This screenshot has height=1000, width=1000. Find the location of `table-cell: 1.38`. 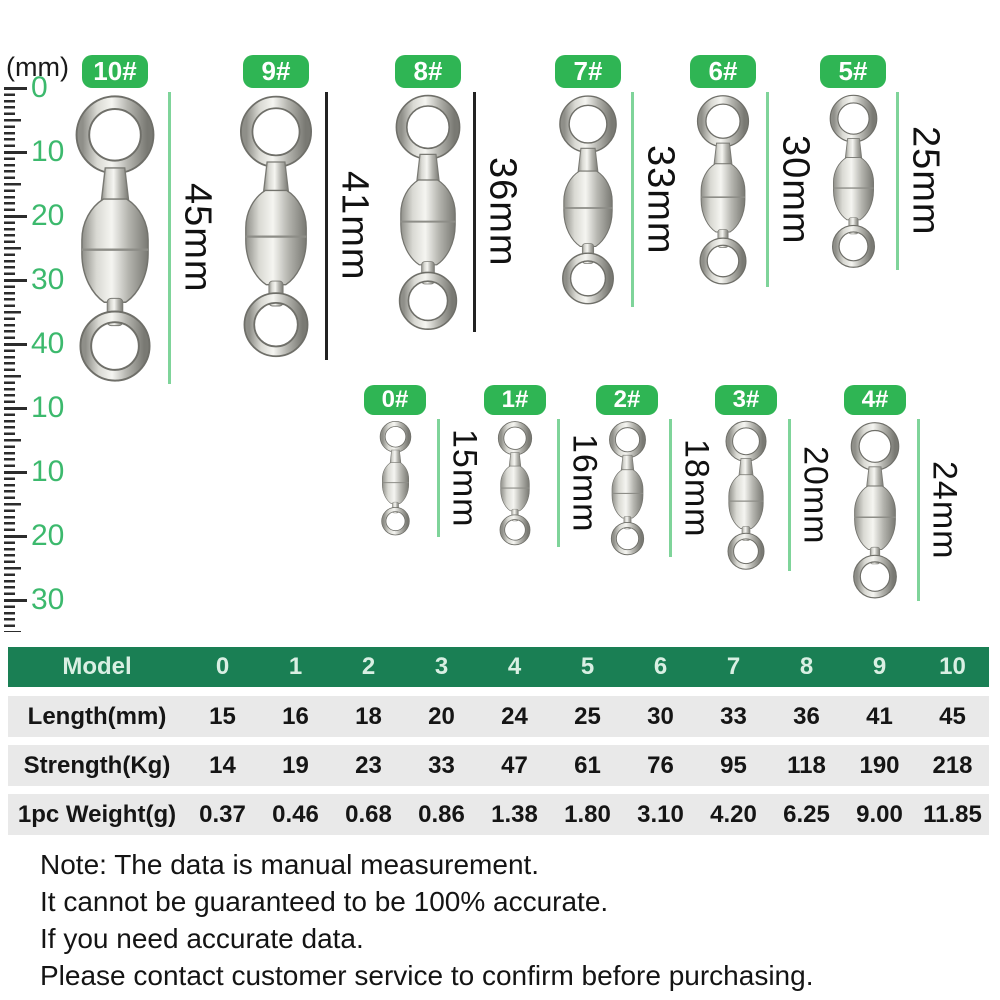

table-cell: 1.38 is located at coordinates (514, 814).